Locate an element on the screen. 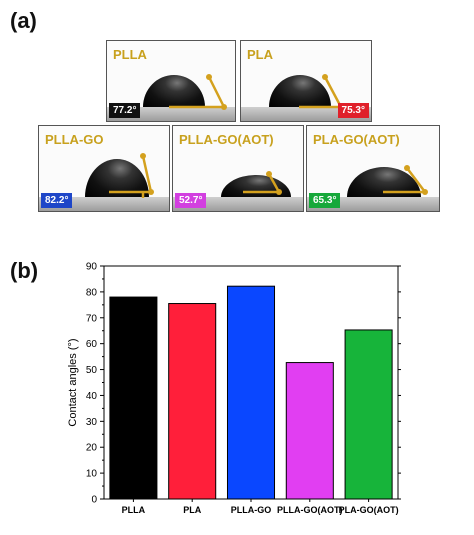 The width and height of the screenshot is (474, 535). sample-label: PLLA-GO(AOT) is located at coordinates (226, 139).